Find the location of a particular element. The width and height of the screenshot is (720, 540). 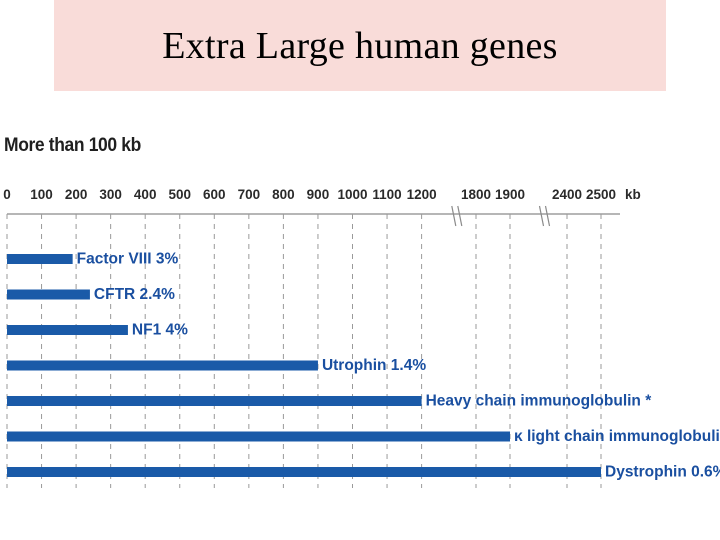

bar-label: Dystrophin 0.6% is located at coordinates (662, 472).